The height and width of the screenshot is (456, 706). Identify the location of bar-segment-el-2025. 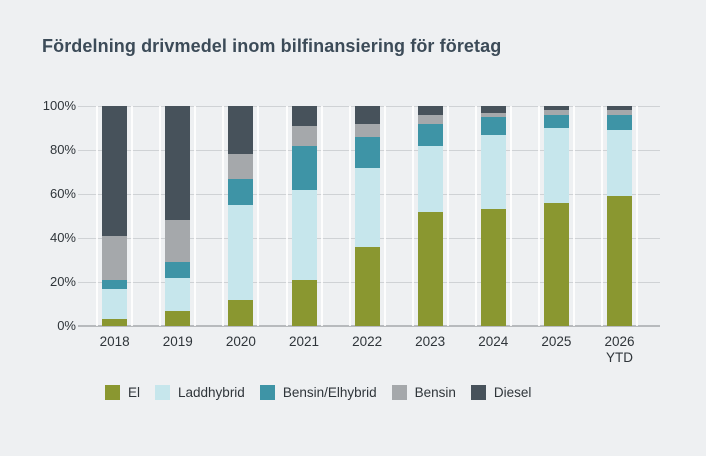
(556, 264).